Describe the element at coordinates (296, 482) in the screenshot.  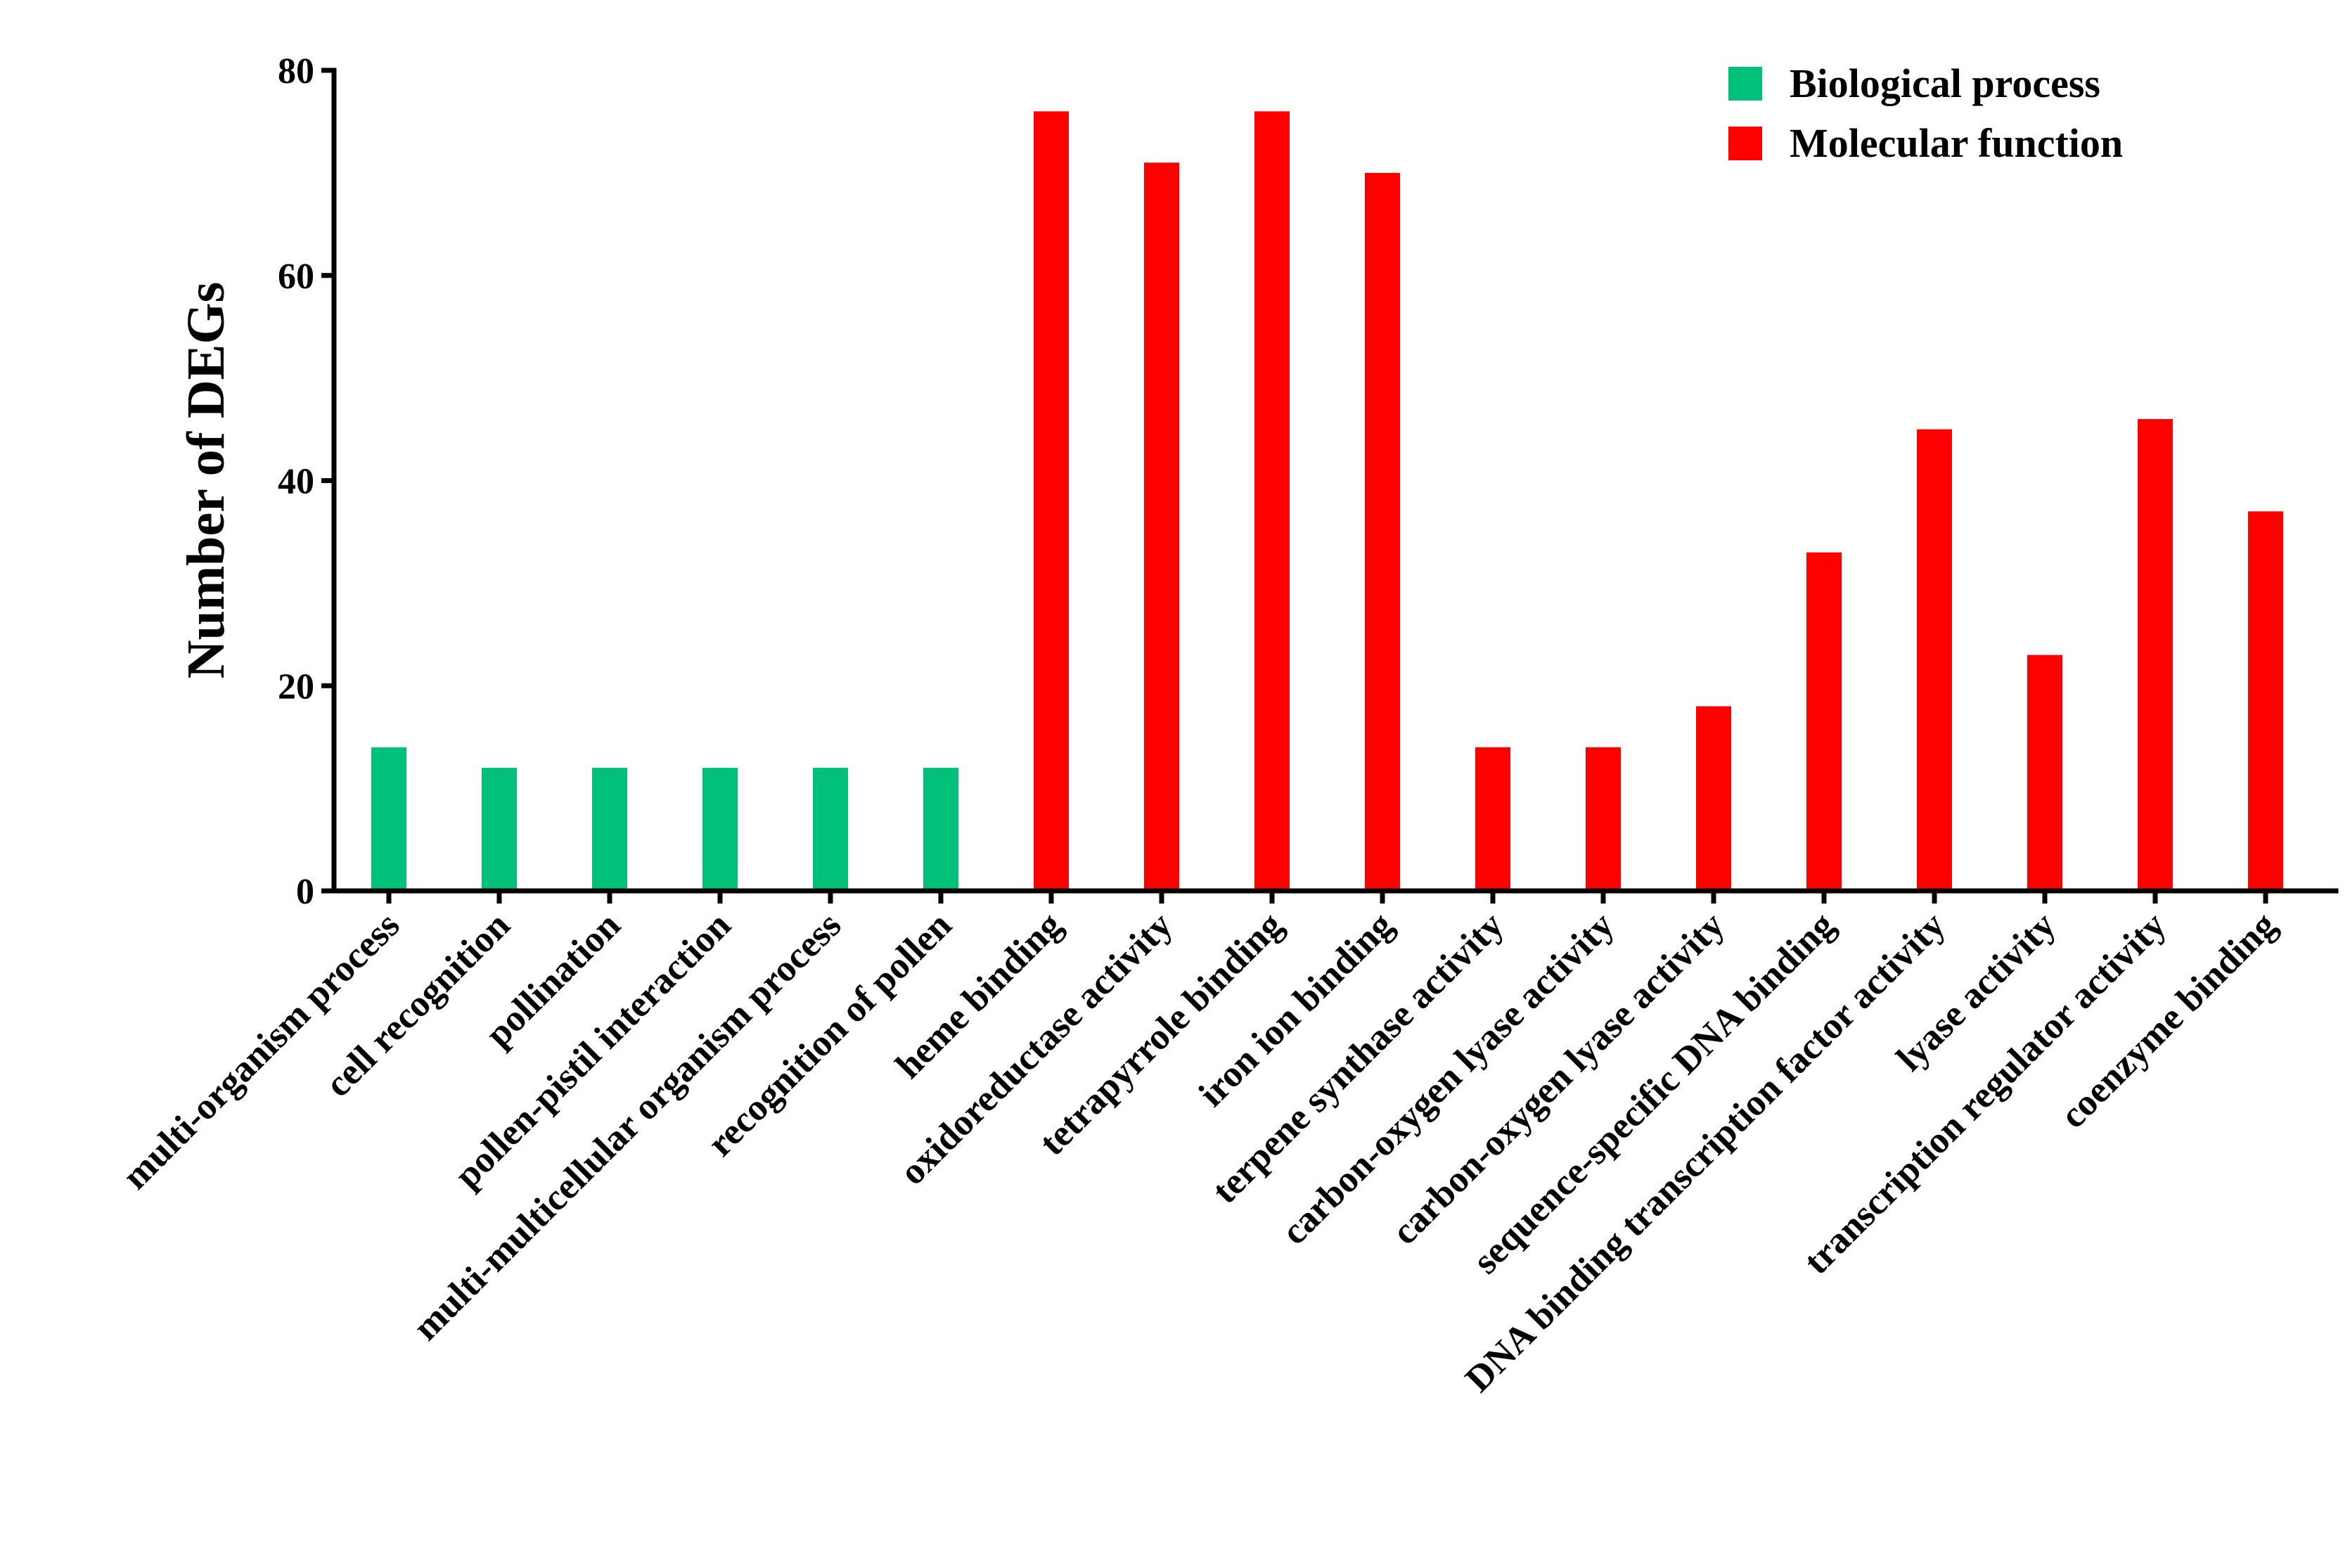
I see `y-tick-label: 40` at that location.